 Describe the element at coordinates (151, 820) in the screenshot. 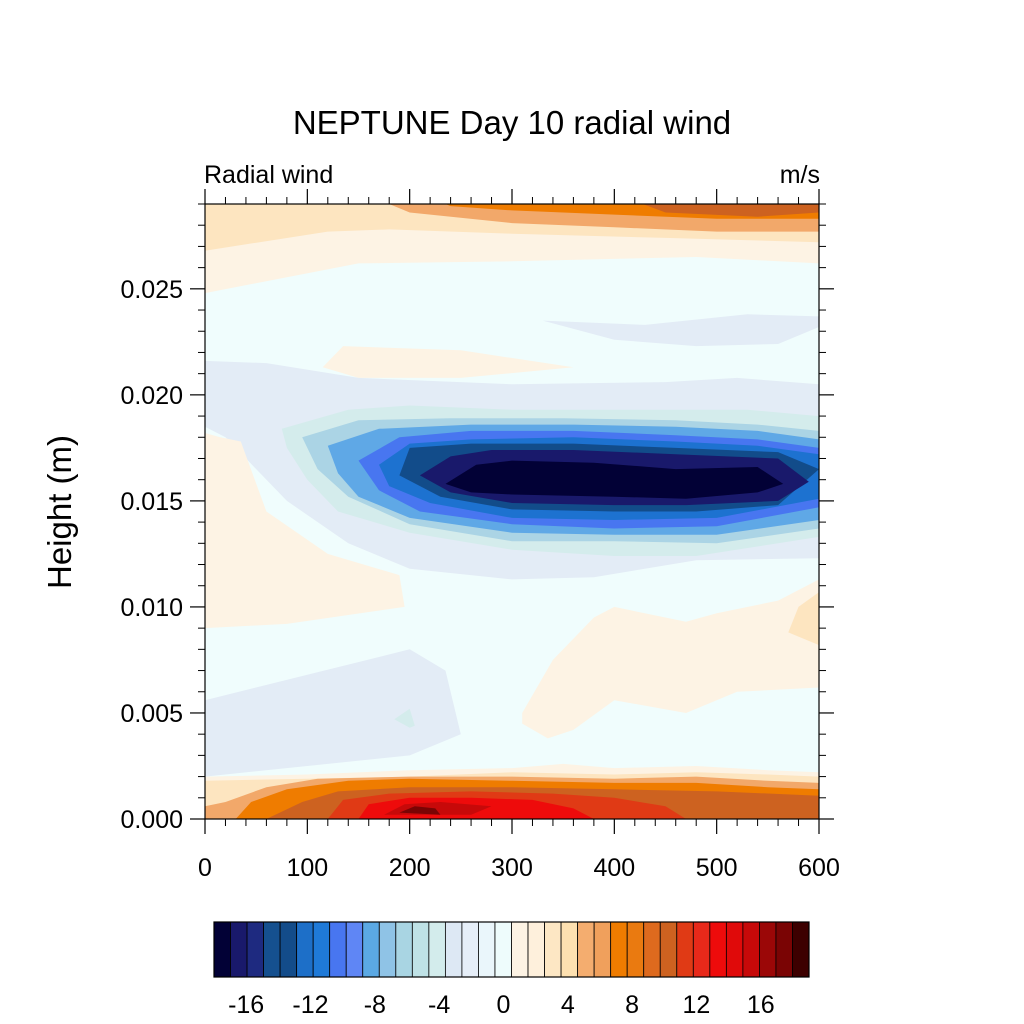

I see `y-tick-label: 0.000` at that location.